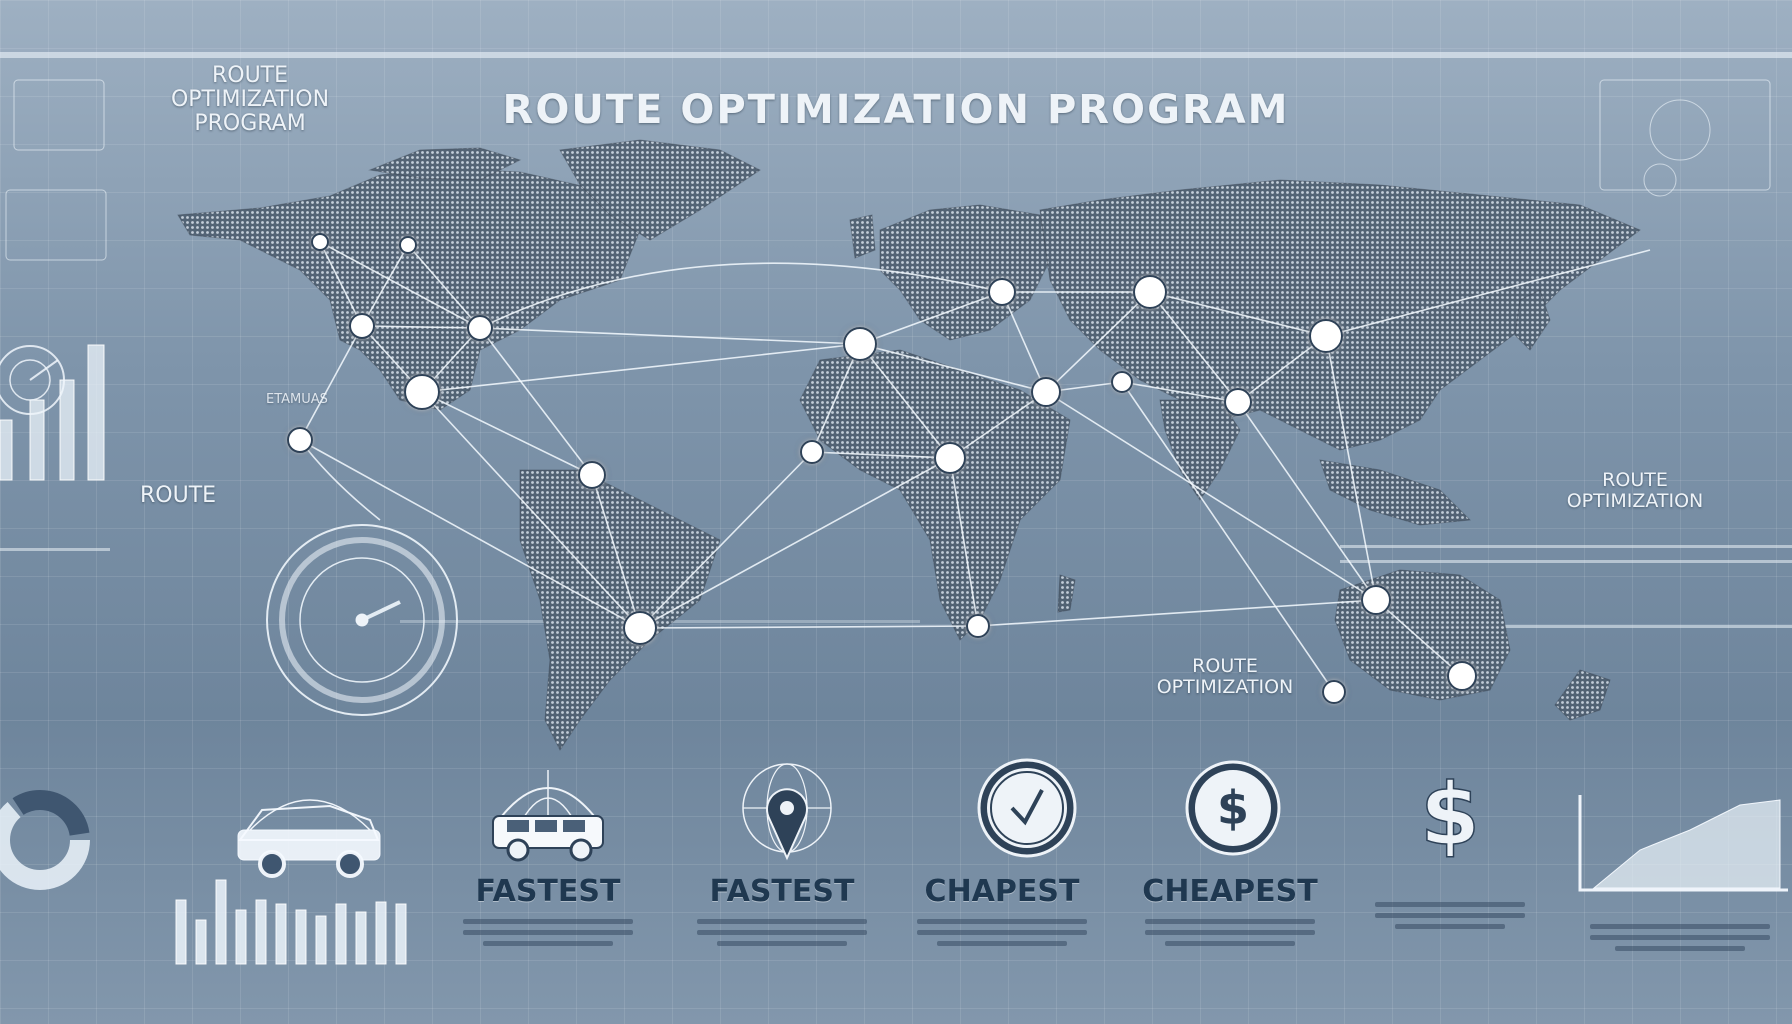 This screenshot has height=1024, width=1792. I want to click on vehicle-globe-icon, so click(548, 816).